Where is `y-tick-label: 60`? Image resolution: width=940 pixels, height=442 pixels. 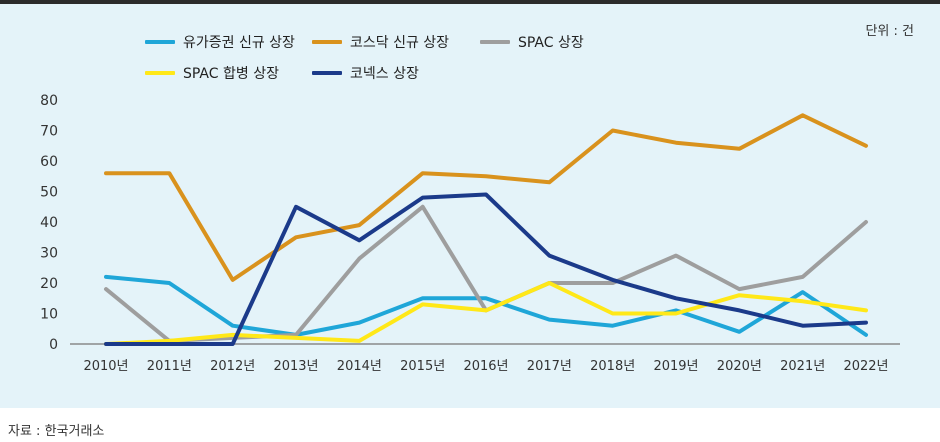 y-tick-label: 60 is located at coordinates (49, 162).